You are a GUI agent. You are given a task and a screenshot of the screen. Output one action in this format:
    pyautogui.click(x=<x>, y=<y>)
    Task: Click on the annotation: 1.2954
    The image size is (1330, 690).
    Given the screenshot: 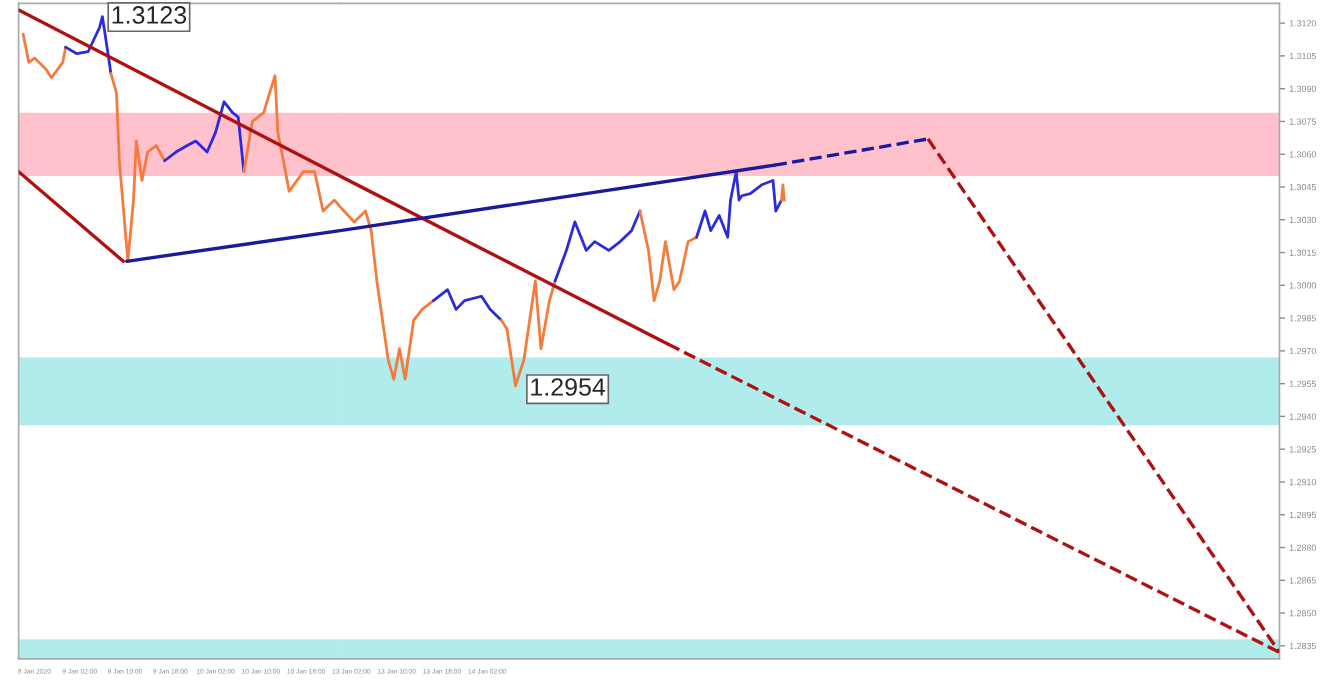 What is the action you would take?
    pyautogui.click(x=568, y=387)
    